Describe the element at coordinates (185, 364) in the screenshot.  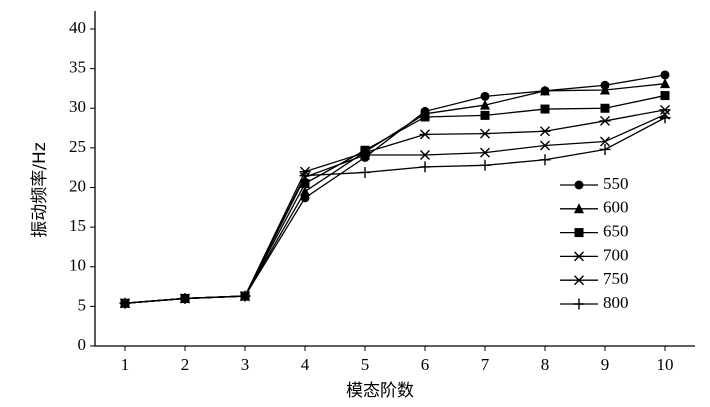
I see `x-tick-label: 2` at that location.